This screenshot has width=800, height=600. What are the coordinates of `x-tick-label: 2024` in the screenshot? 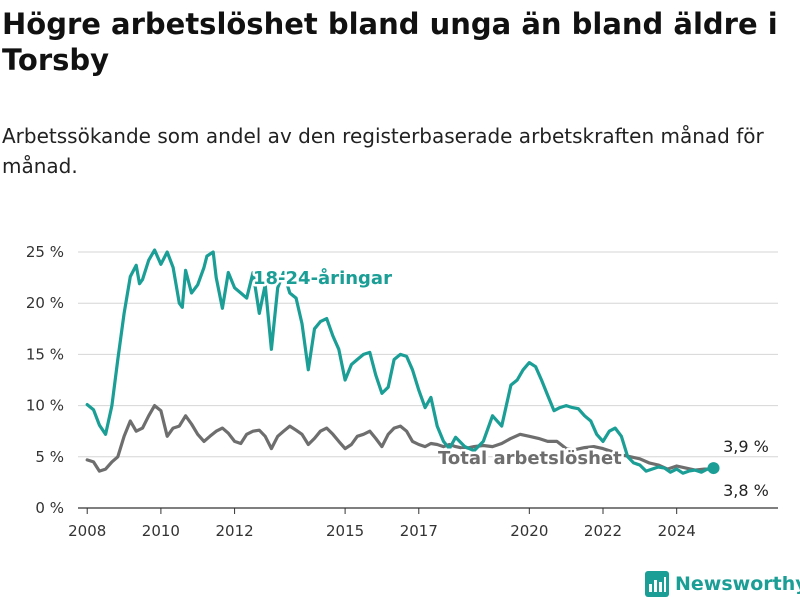 It's located at (677, 531).